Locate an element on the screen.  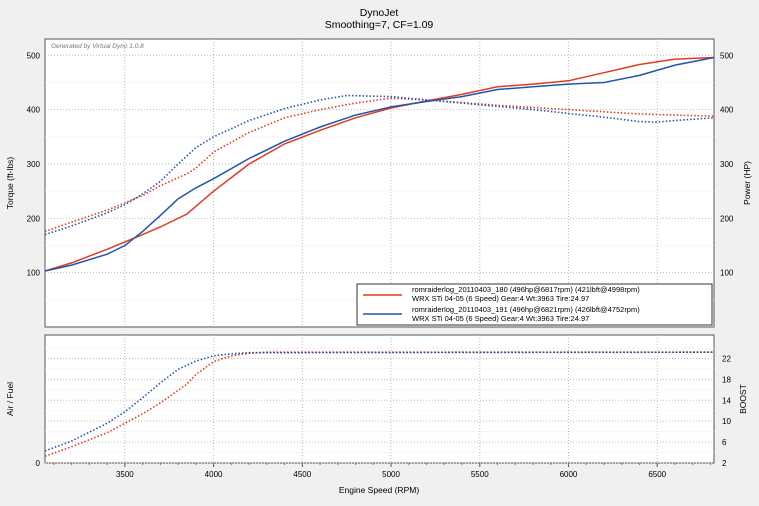
top-right-tick-label: 500 is located at coordinates (727, 55).